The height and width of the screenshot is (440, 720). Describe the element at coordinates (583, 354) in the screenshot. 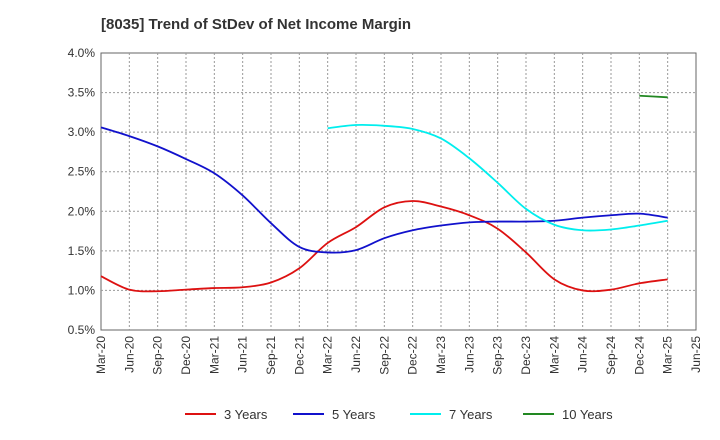

I see `x-tick-label: Jun-24` at that location.